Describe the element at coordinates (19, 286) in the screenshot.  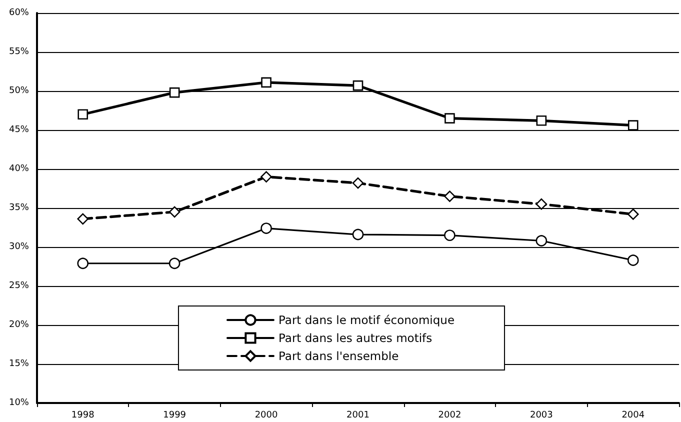
I see `y-tick-label: 25%` at that location.